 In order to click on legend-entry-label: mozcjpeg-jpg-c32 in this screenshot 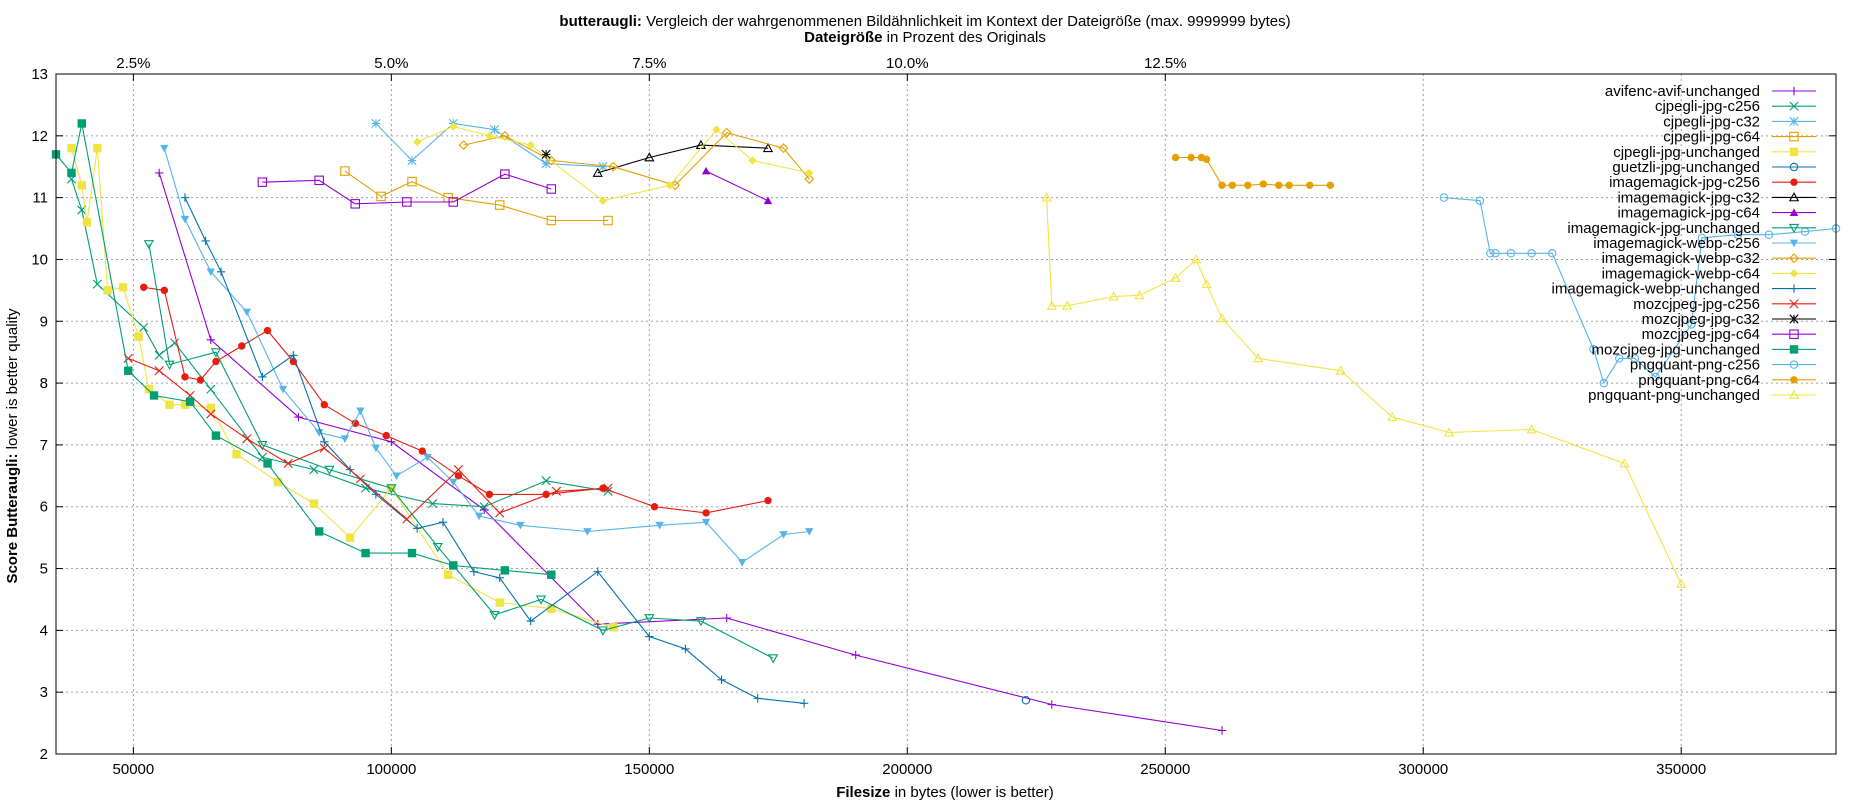, I will do `click(1701, 319)`.